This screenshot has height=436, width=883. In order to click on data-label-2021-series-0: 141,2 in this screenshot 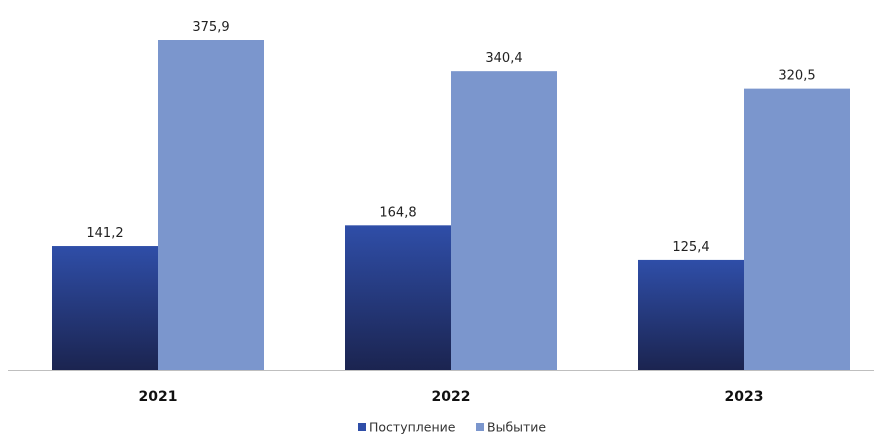, I will do `click(104, 233)`.